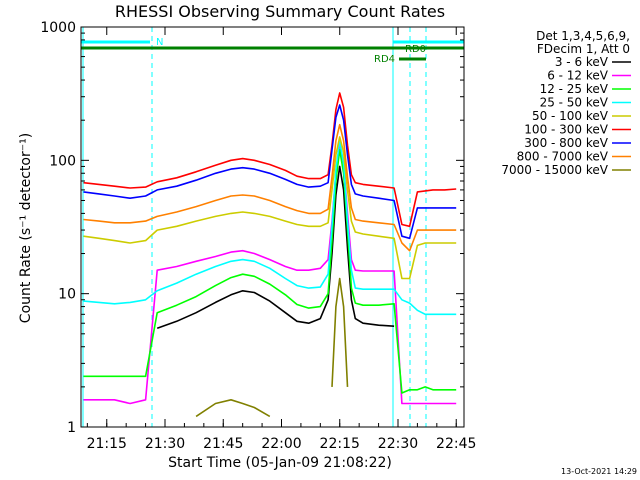  I want to click on x-axis-label: Start Time (05-Jan-09 21:08:22), so click(280, 463).